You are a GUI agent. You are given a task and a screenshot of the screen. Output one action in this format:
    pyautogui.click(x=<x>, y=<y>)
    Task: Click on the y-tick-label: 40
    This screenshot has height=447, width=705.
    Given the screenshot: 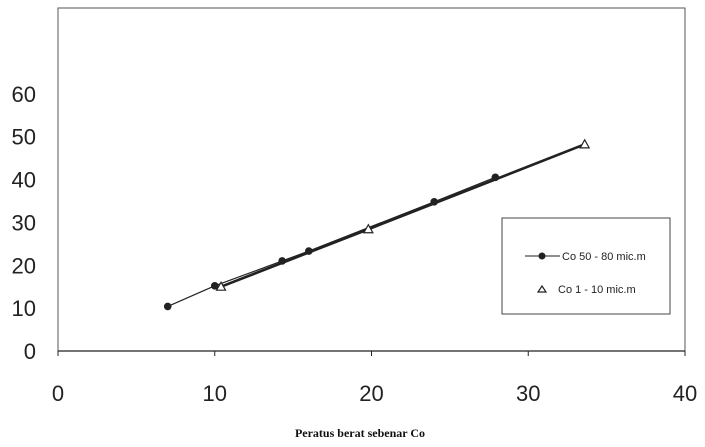 What is the action you would take?
    pyautogui.click(x=24, y=180)
    